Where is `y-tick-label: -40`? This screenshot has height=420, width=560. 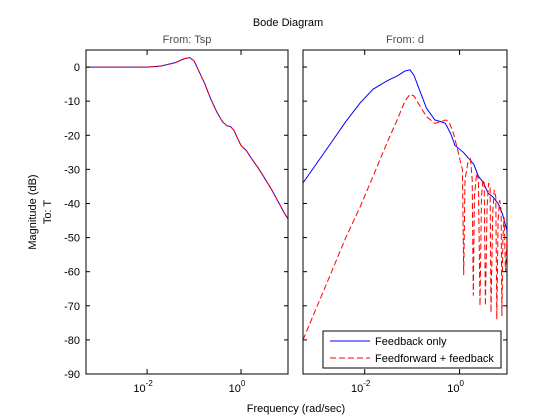
y-tick-label: -40 is located at coordinates (72, 204).